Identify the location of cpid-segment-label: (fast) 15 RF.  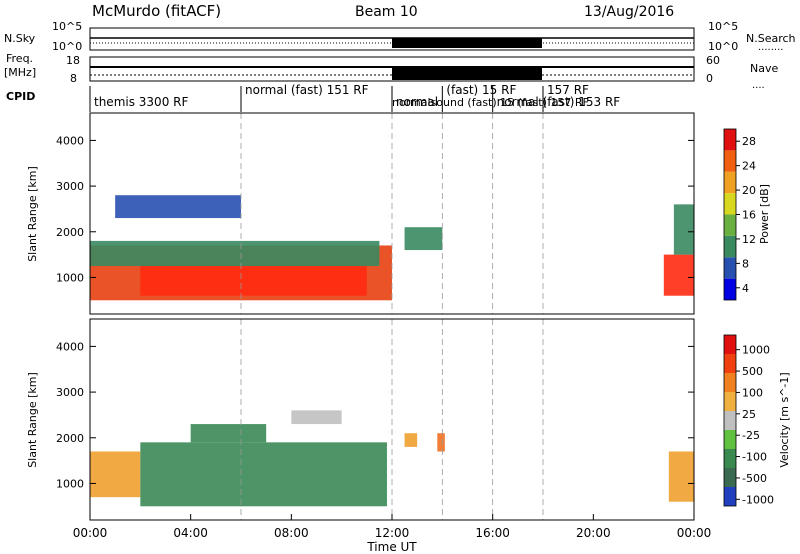
(481, 90).